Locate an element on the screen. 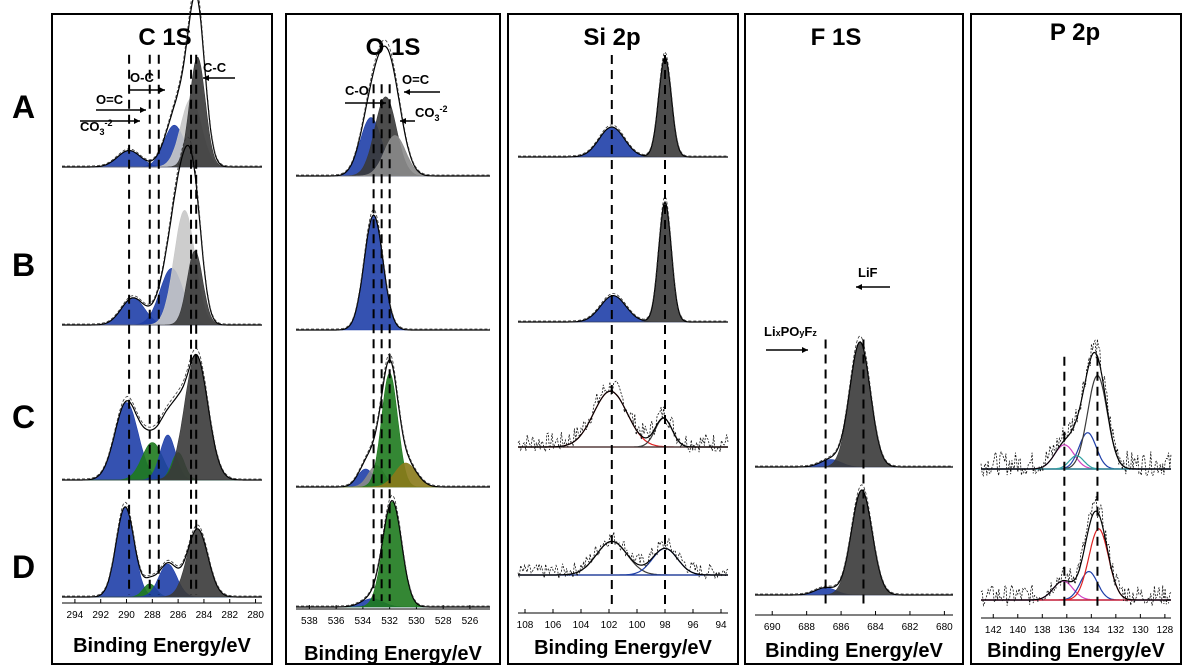 The height and width of the screenshot is (667, 1185). x-tick-label: 98 is located at coordinates (665, 625).